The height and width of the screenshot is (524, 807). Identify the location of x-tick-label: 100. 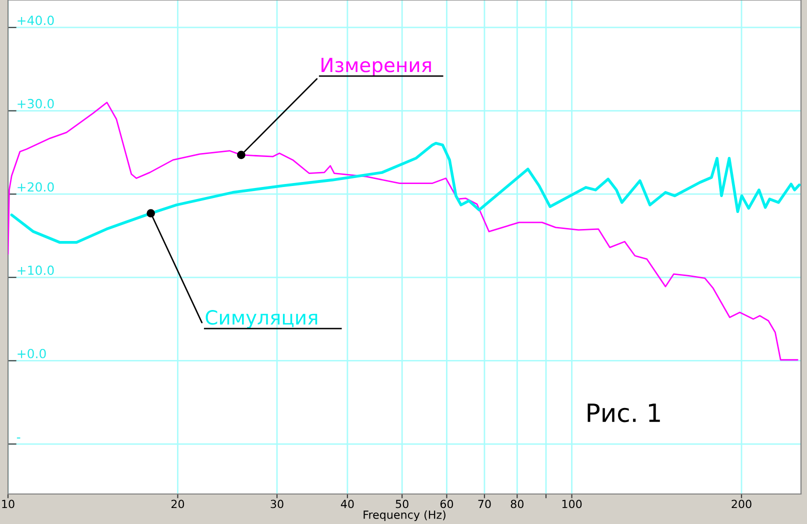
(572, 504).